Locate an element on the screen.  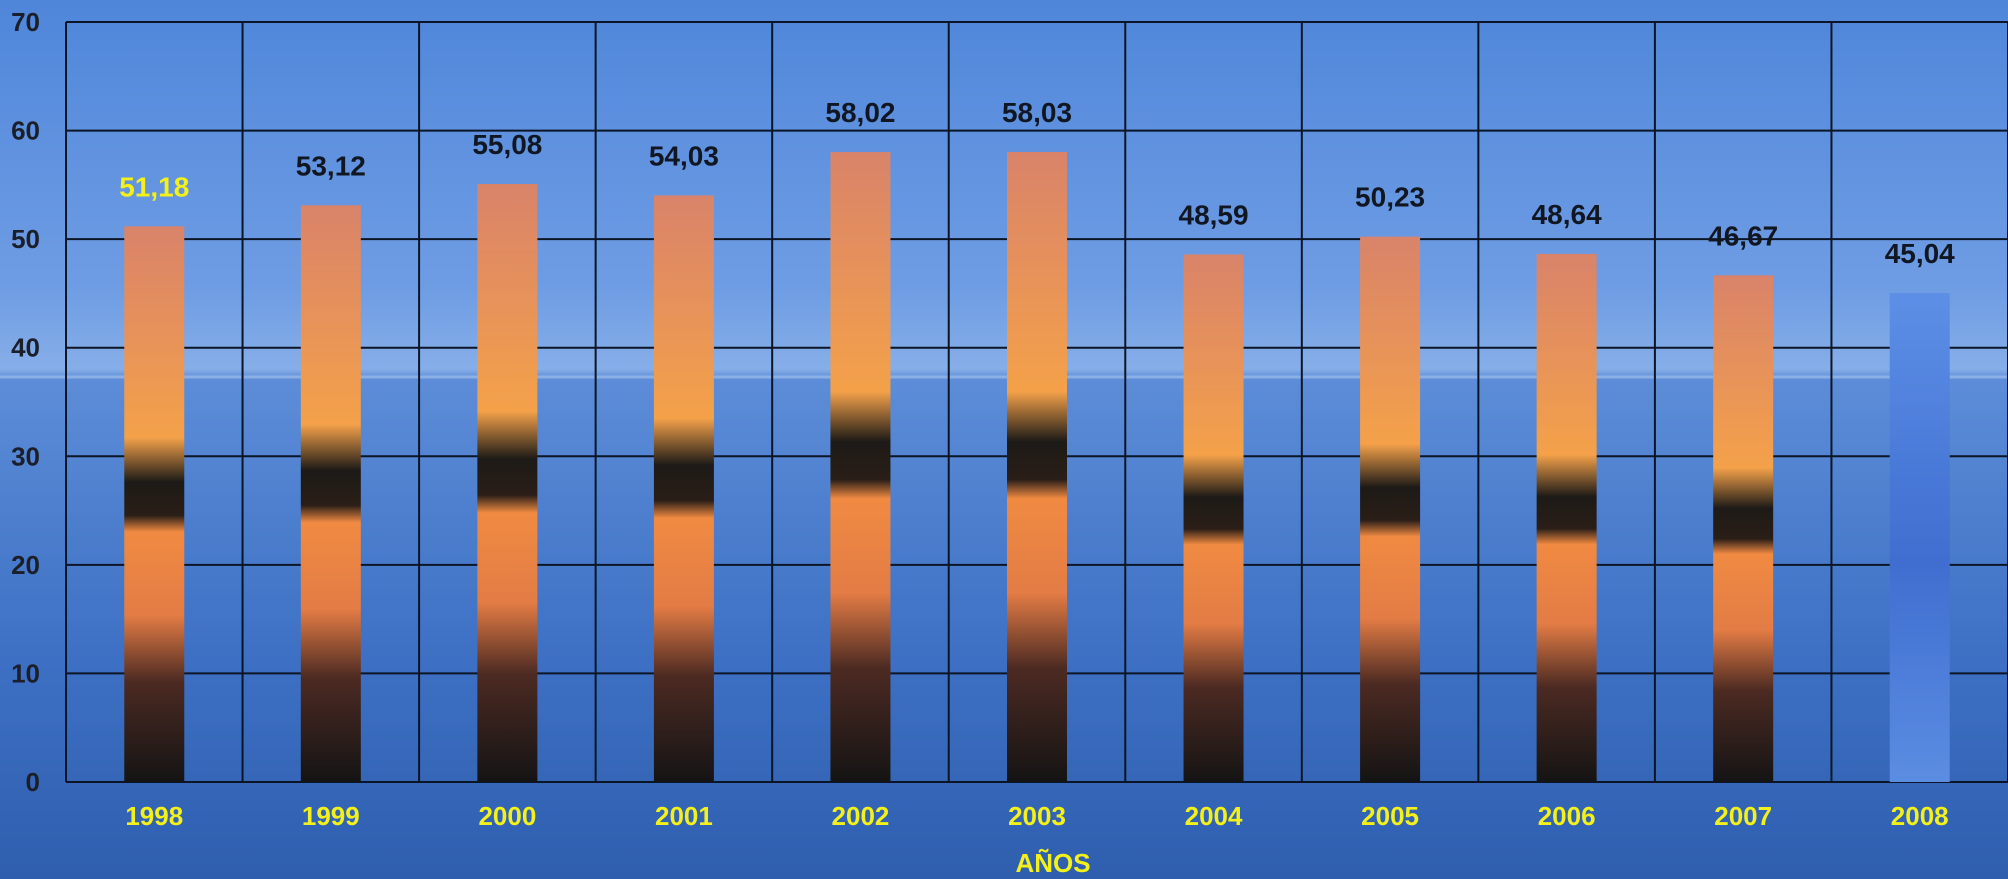
data-label: 50,23 is located at coordinates (1390, 197).